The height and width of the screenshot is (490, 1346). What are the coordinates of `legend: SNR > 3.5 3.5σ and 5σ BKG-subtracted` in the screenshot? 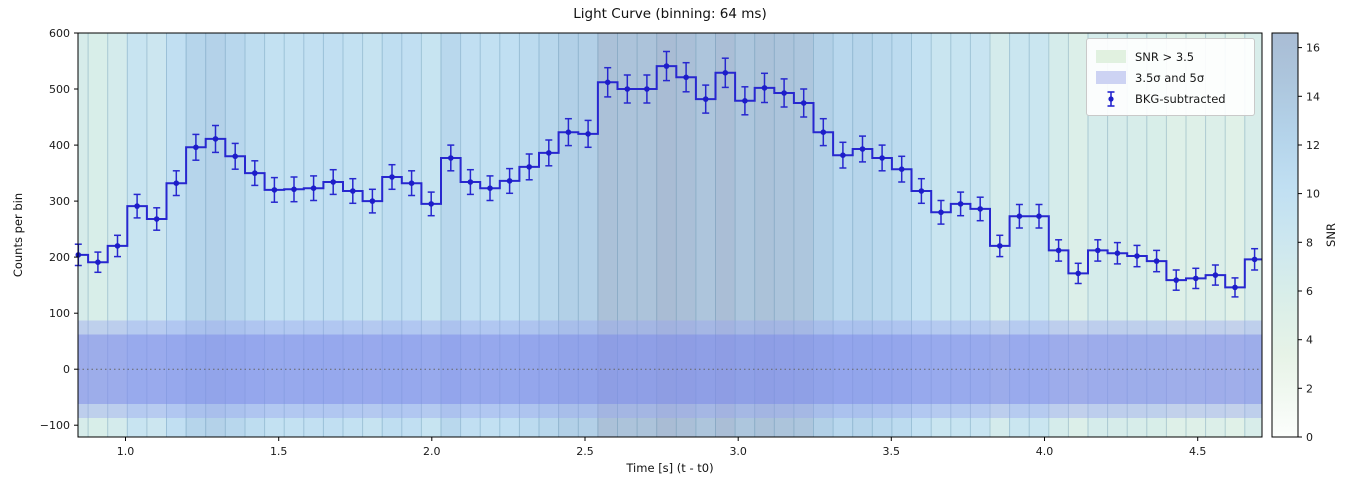 It's located at (1170, 77).